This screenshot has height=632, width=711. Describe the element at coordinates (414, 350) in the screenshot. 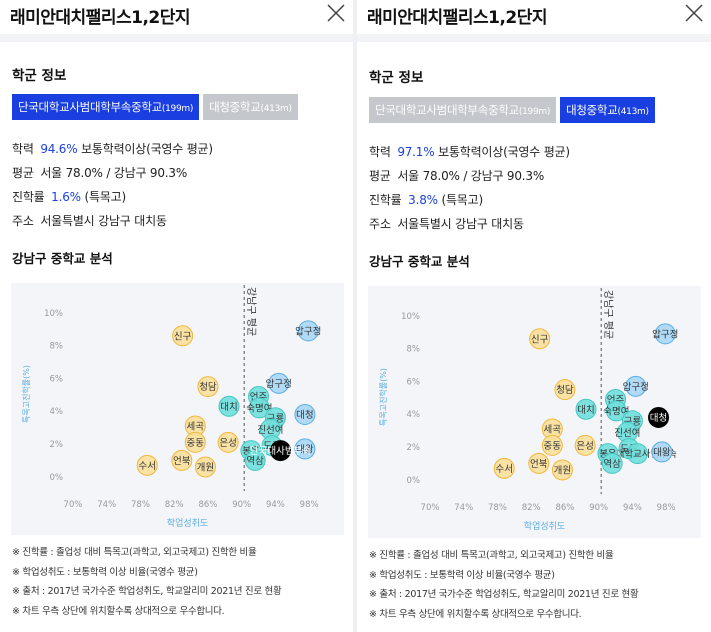

I see `y-tick-label: 8%` at that location.